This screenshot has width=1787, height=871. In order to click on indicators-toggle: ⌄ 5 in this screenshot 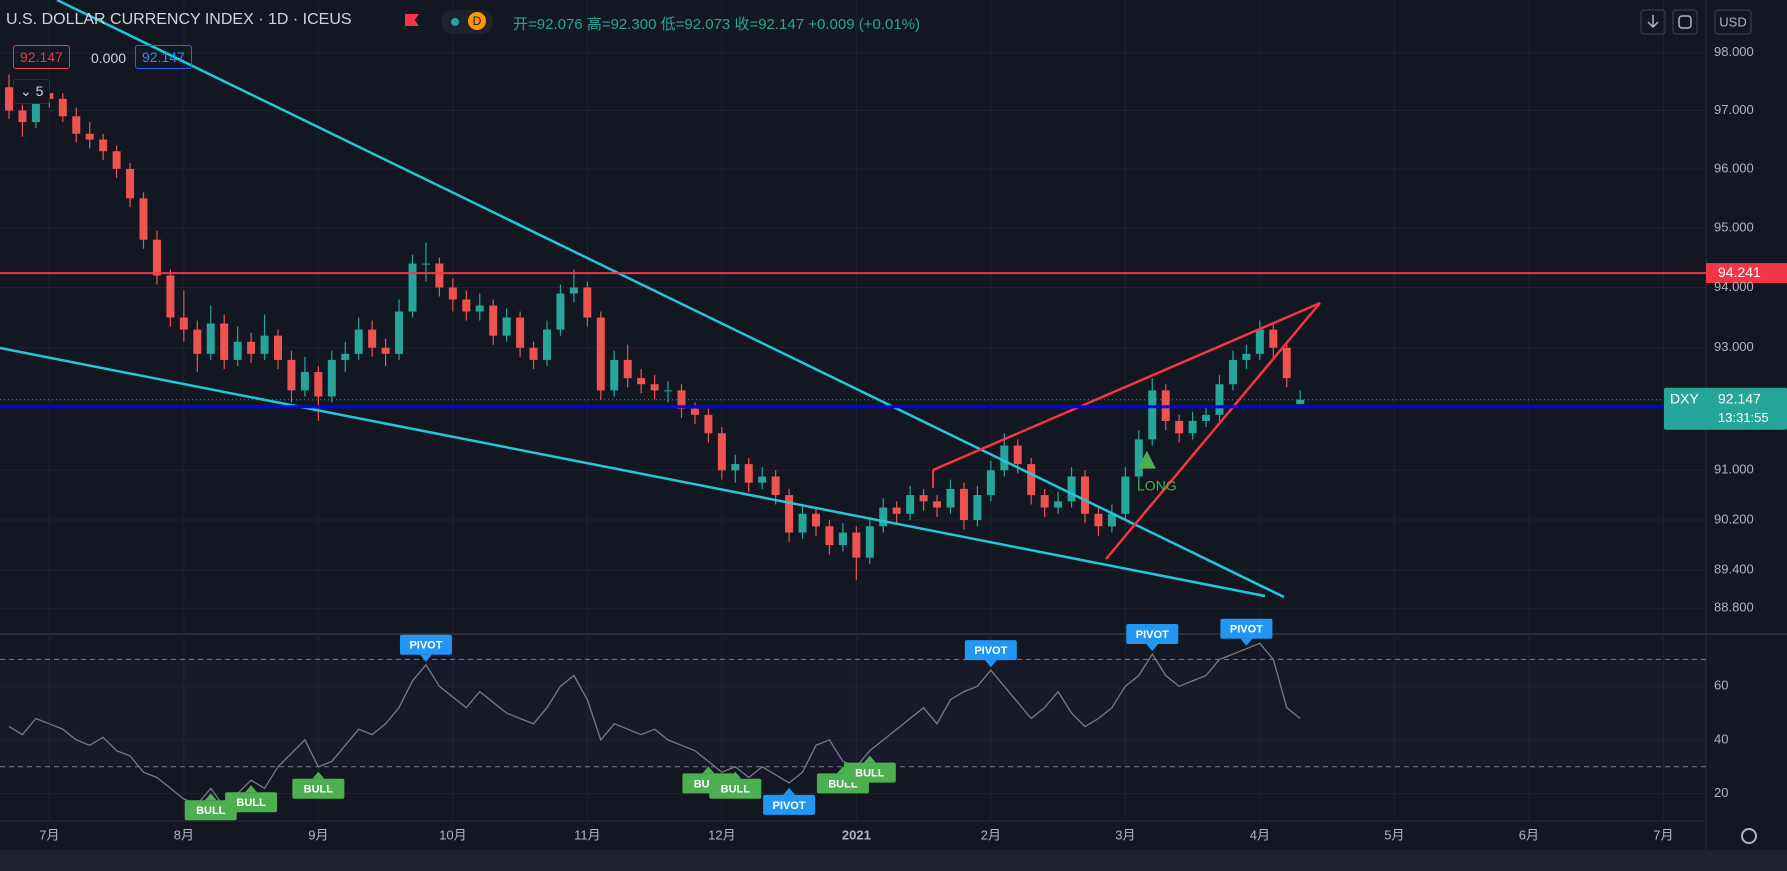, I will do `click(32, 91)`.